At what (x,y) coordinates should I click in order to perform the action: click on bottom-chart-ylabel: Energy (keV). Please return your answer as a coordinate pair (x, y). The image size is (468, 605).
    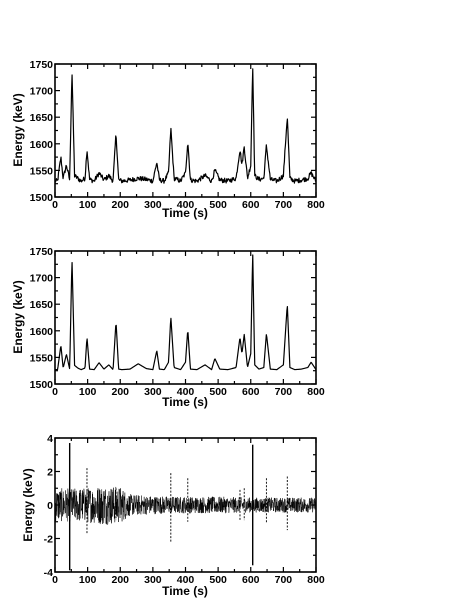
    Looking at the image, I should click on (28, 504).